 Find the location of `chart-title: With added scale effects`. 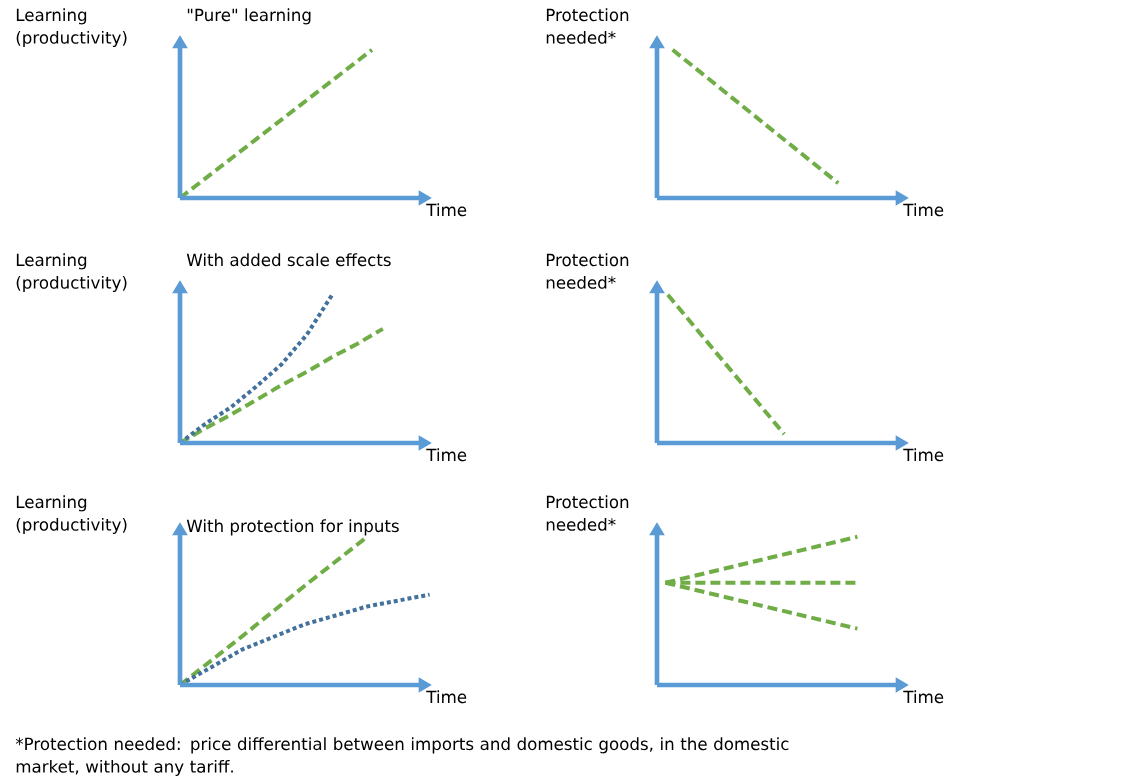

chart-title: With added scale effects is located at coordinates (288, 260).